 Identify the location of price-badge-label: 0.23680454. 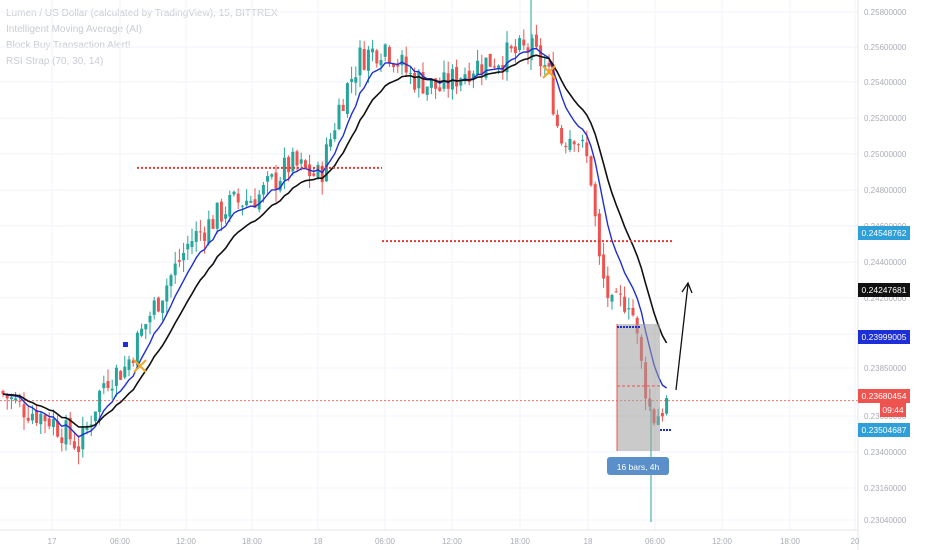
(884, 396).